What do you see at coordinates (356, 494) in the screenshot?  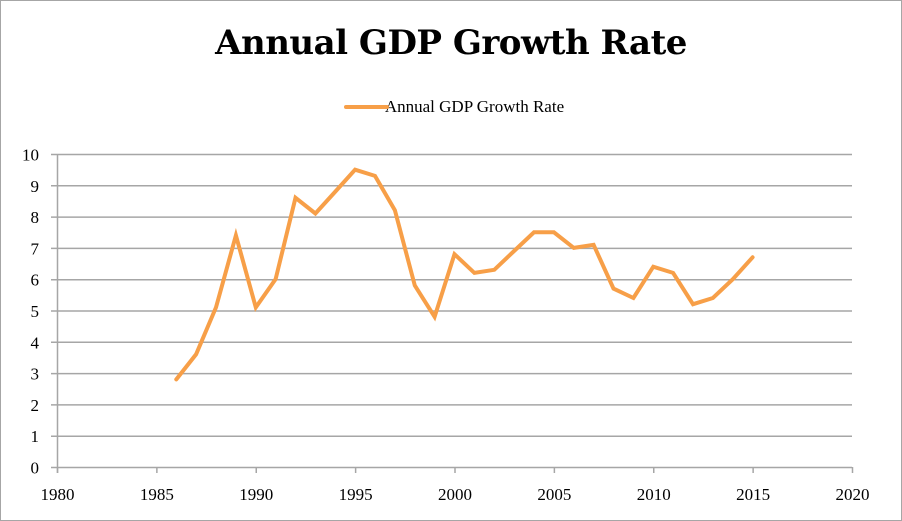 I see `x-tick-label: 1995` at bounding box center [356, 494].